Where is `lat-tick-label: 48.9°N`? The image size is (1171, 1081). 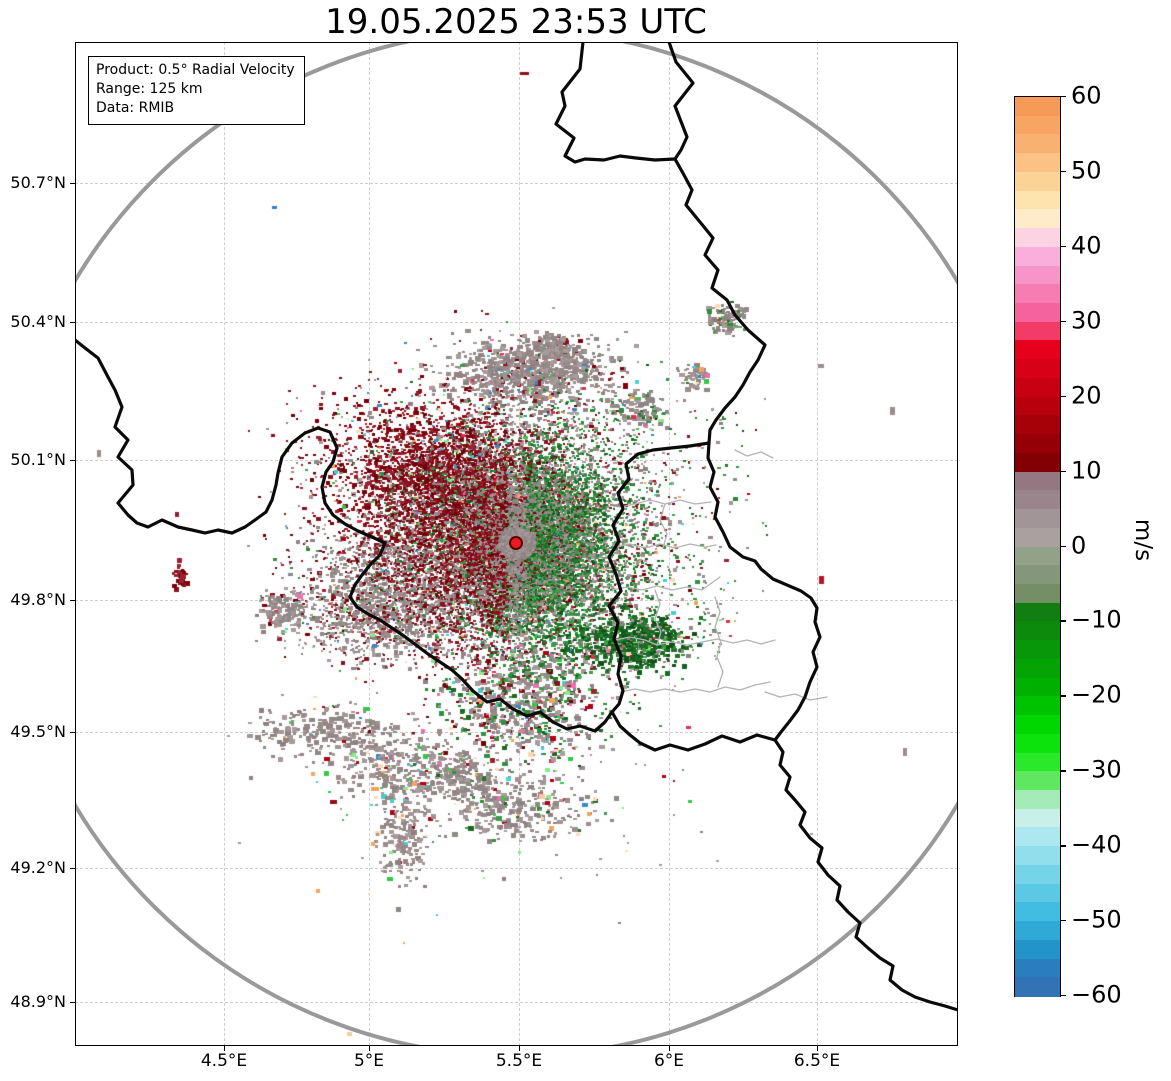 lat-tick-label: 48.9°N is located at coordinates (38, 1001).